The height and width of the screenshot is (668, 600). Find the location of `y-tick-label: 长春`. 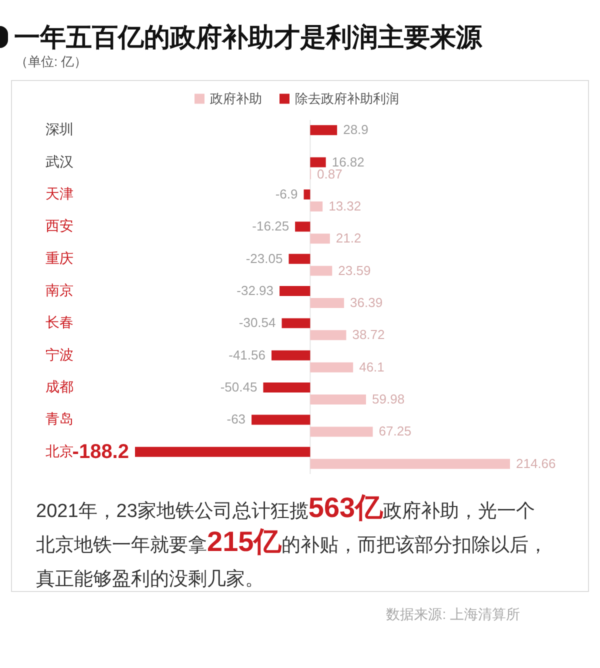

y-tick-label: 长春 is located at coordinates (60, 322).